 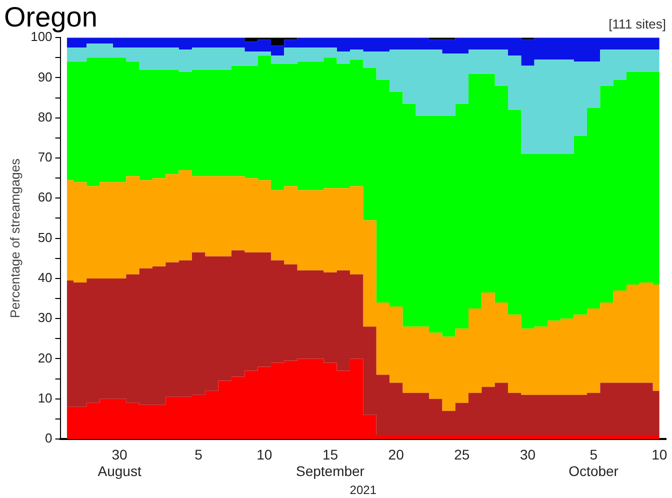 What do you see at coordinates (45, 76) in the screenshot?
I see `y-tick-label: 90` at bounding box center [45, 76].